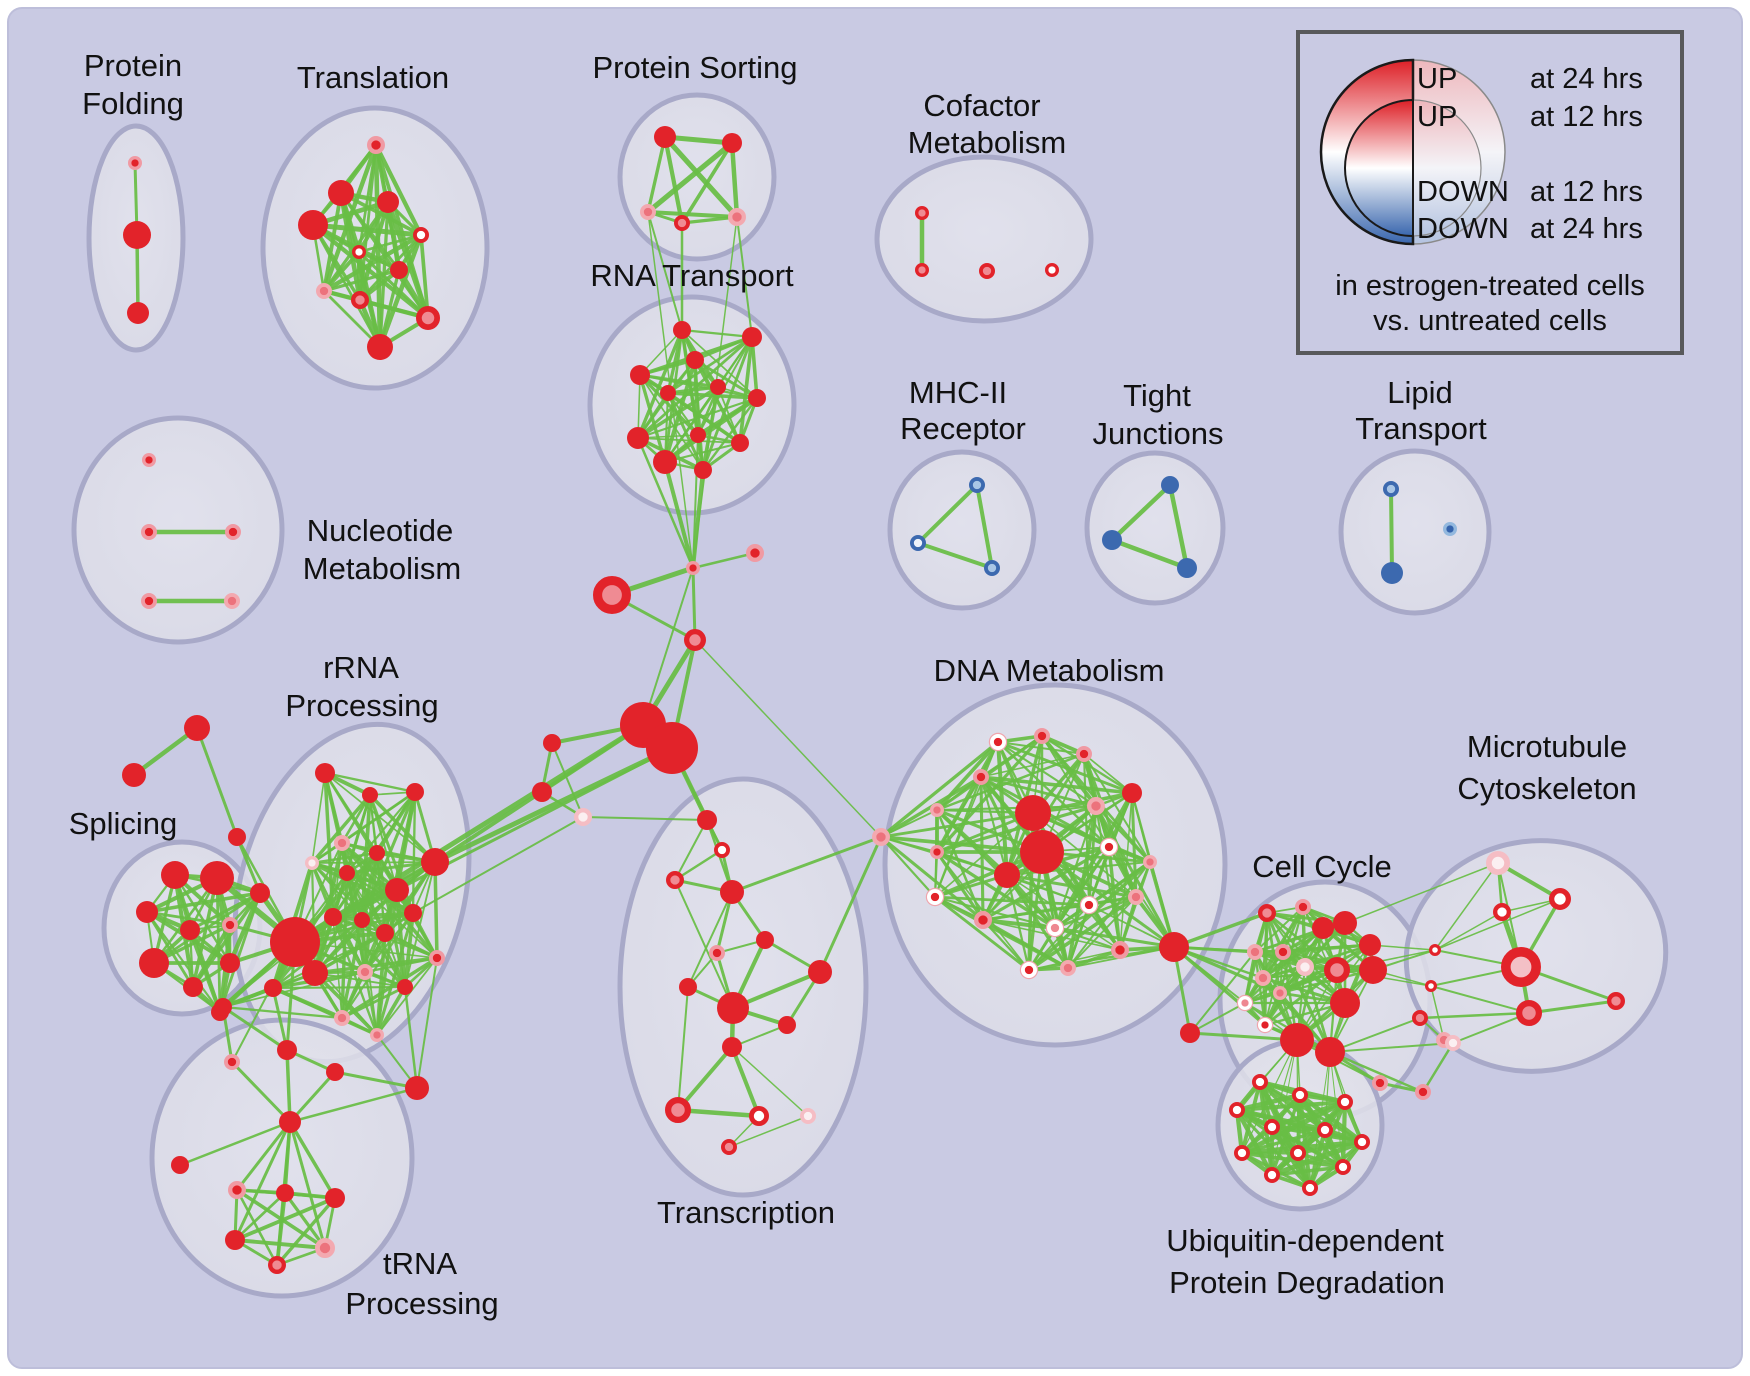  What do you see at coordinates (1490, 286) in the screenshot?
I see `legend-note: in estrogen-treated cells` at bounding box center [1490, 286].